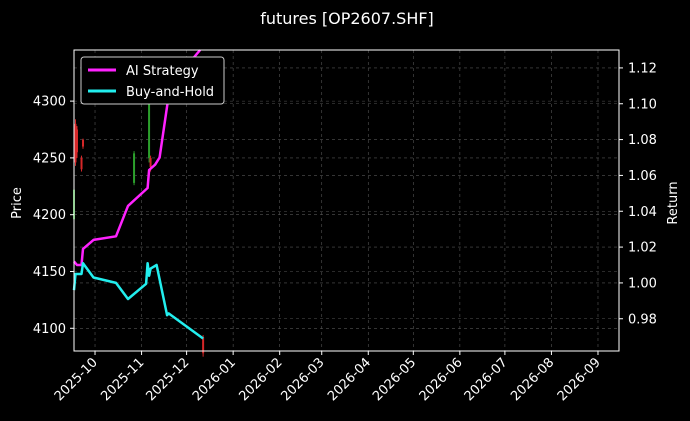  I want to click on legend-label-ai-strategy: AI Strategy, so click(162, 71).